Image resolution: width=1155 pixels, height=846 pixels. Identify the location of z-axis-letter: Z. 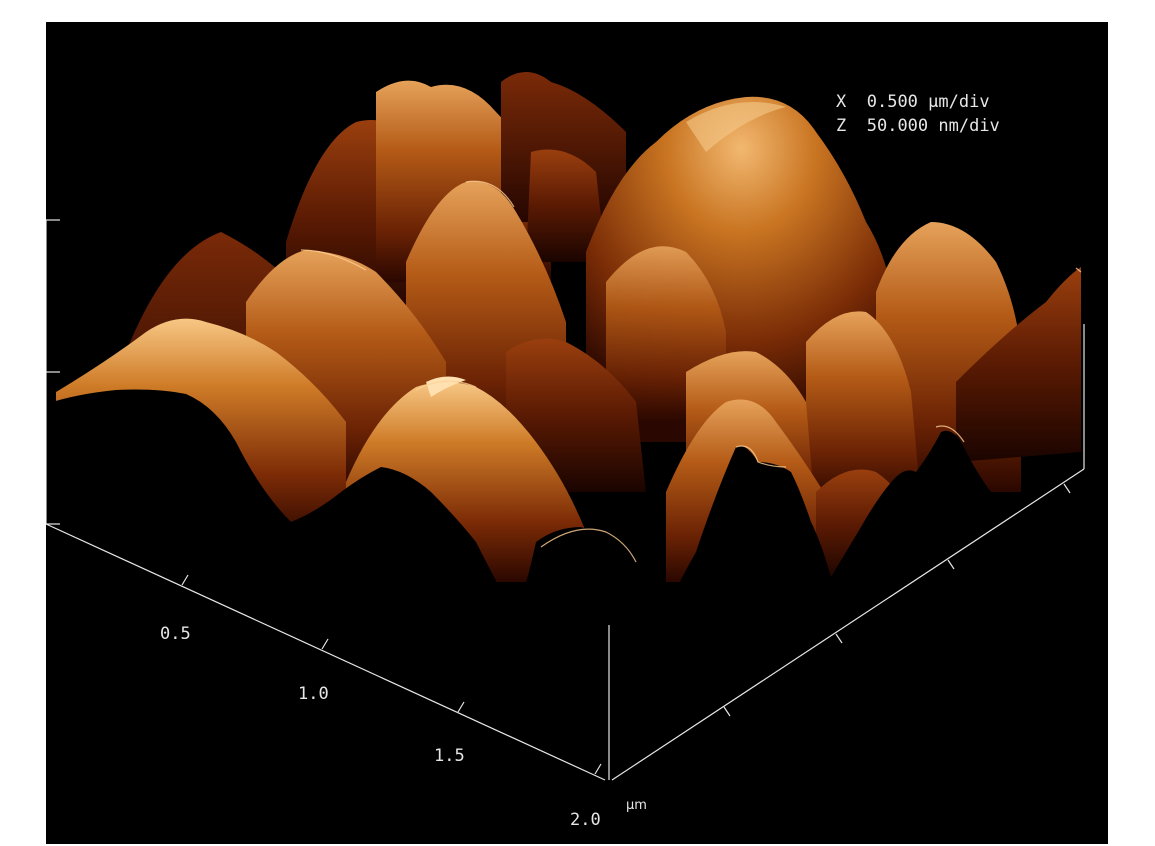
(841, 126).